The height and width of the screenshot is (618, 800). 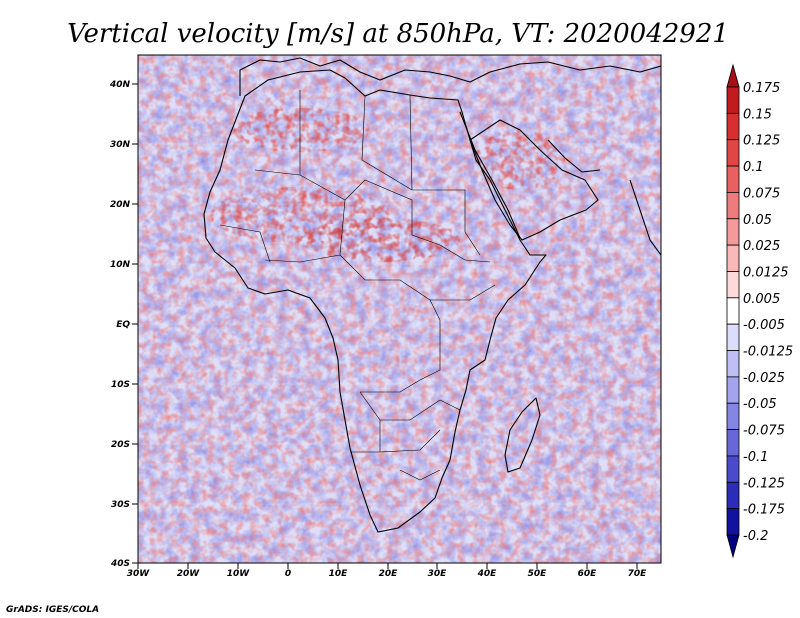 What do you see at coordinates (761, 246) in the screenshot?
I see `colorbar-label: 0.025` at bounding box center [761, 246].